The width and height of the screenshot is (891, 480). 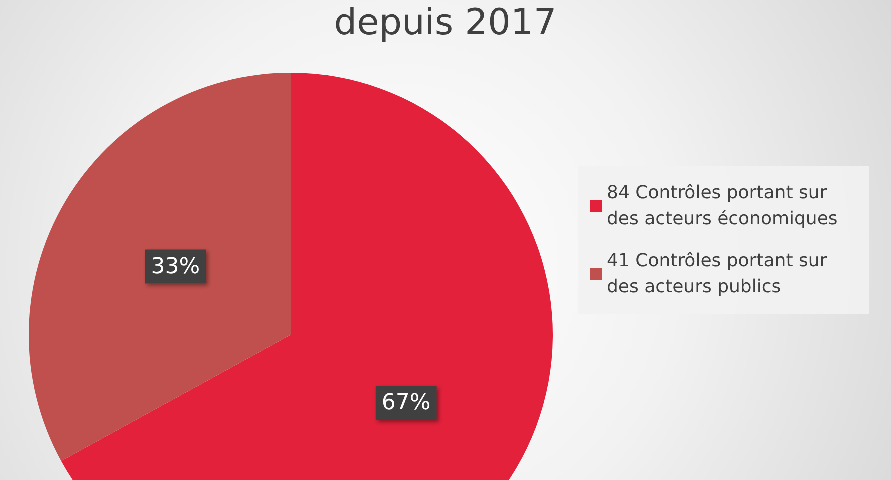 What do you see at coordinates (722, 206) in the screenshot?
I see `legend-label: 84 Contrôles portant sur des acteurs économiques` at bounding box center [722, 206].